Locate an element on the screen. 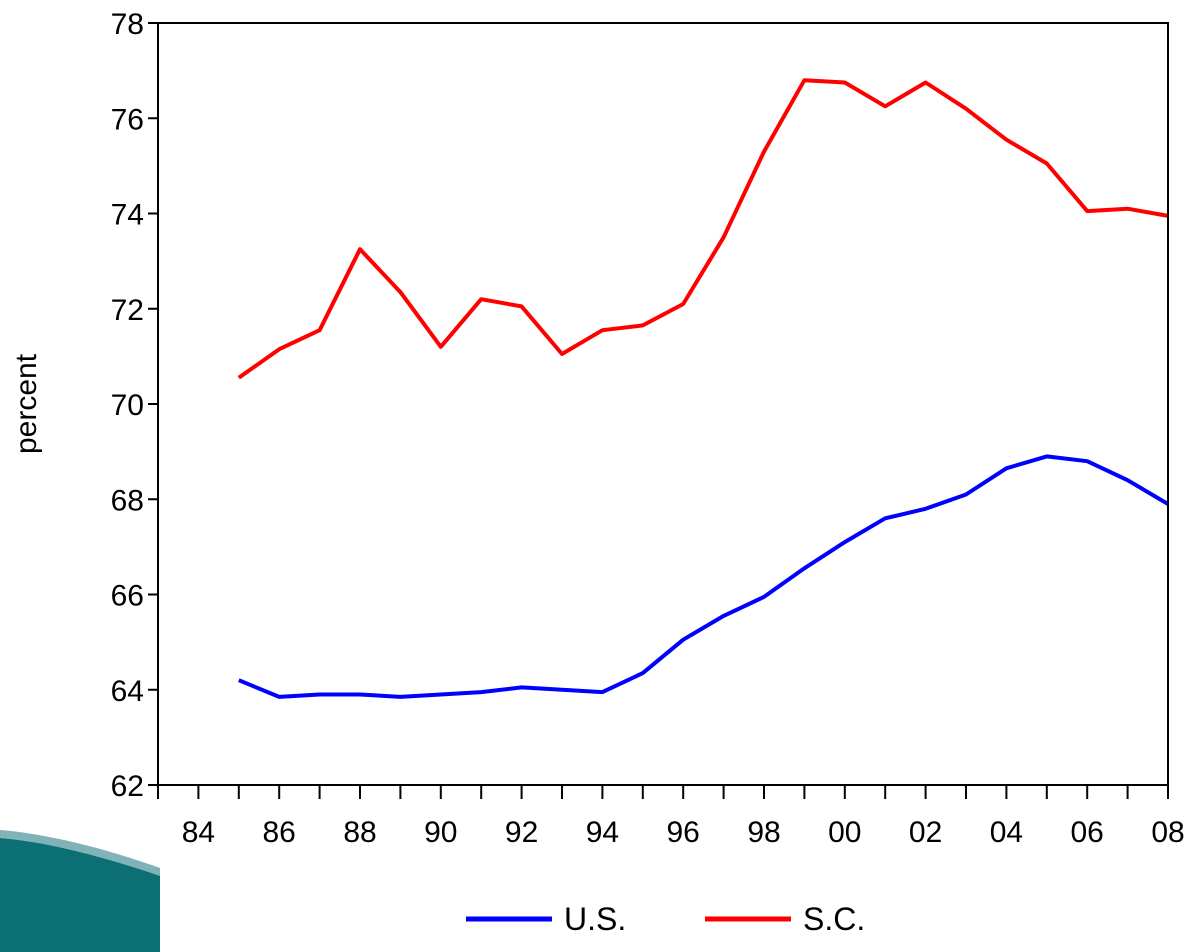 This screenshot has width=1191, height=952. swoosh-highlight is located at coordinates (80, 853).